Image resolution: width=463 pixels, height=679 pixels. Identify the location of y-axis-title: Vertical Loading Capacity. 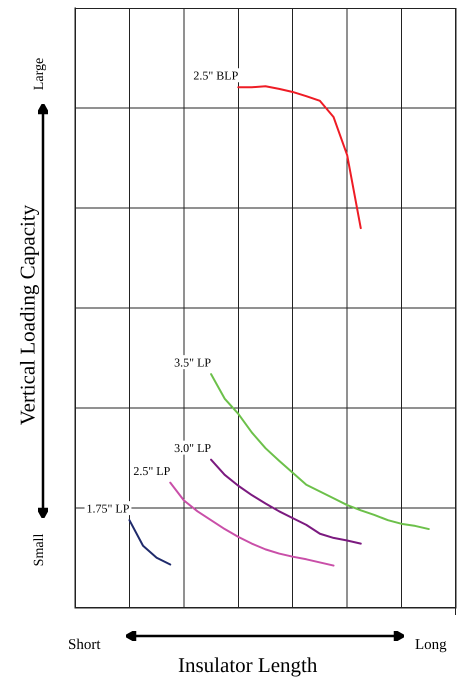
(28, 315).